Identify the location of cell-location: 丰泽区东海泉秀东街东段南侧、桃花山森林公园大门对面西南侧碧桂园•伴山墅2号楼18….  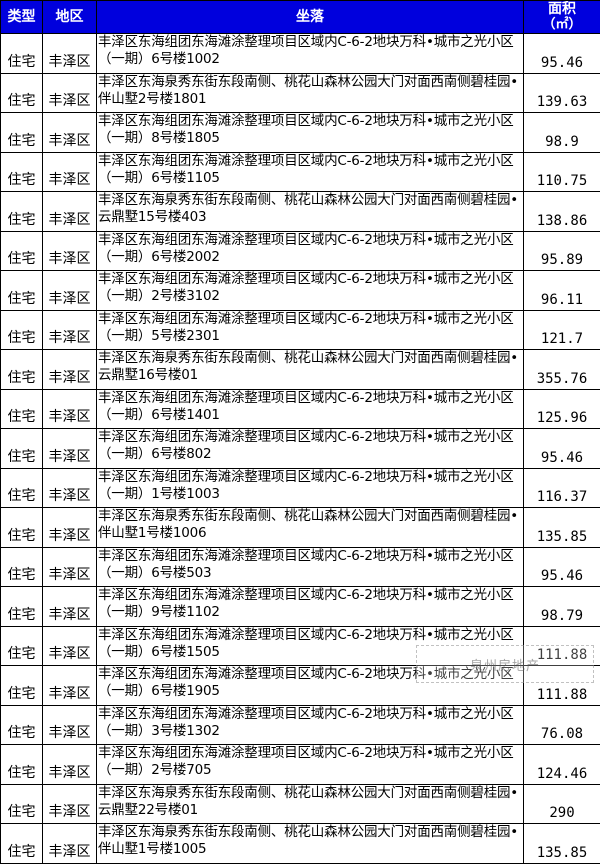
(310, 93).